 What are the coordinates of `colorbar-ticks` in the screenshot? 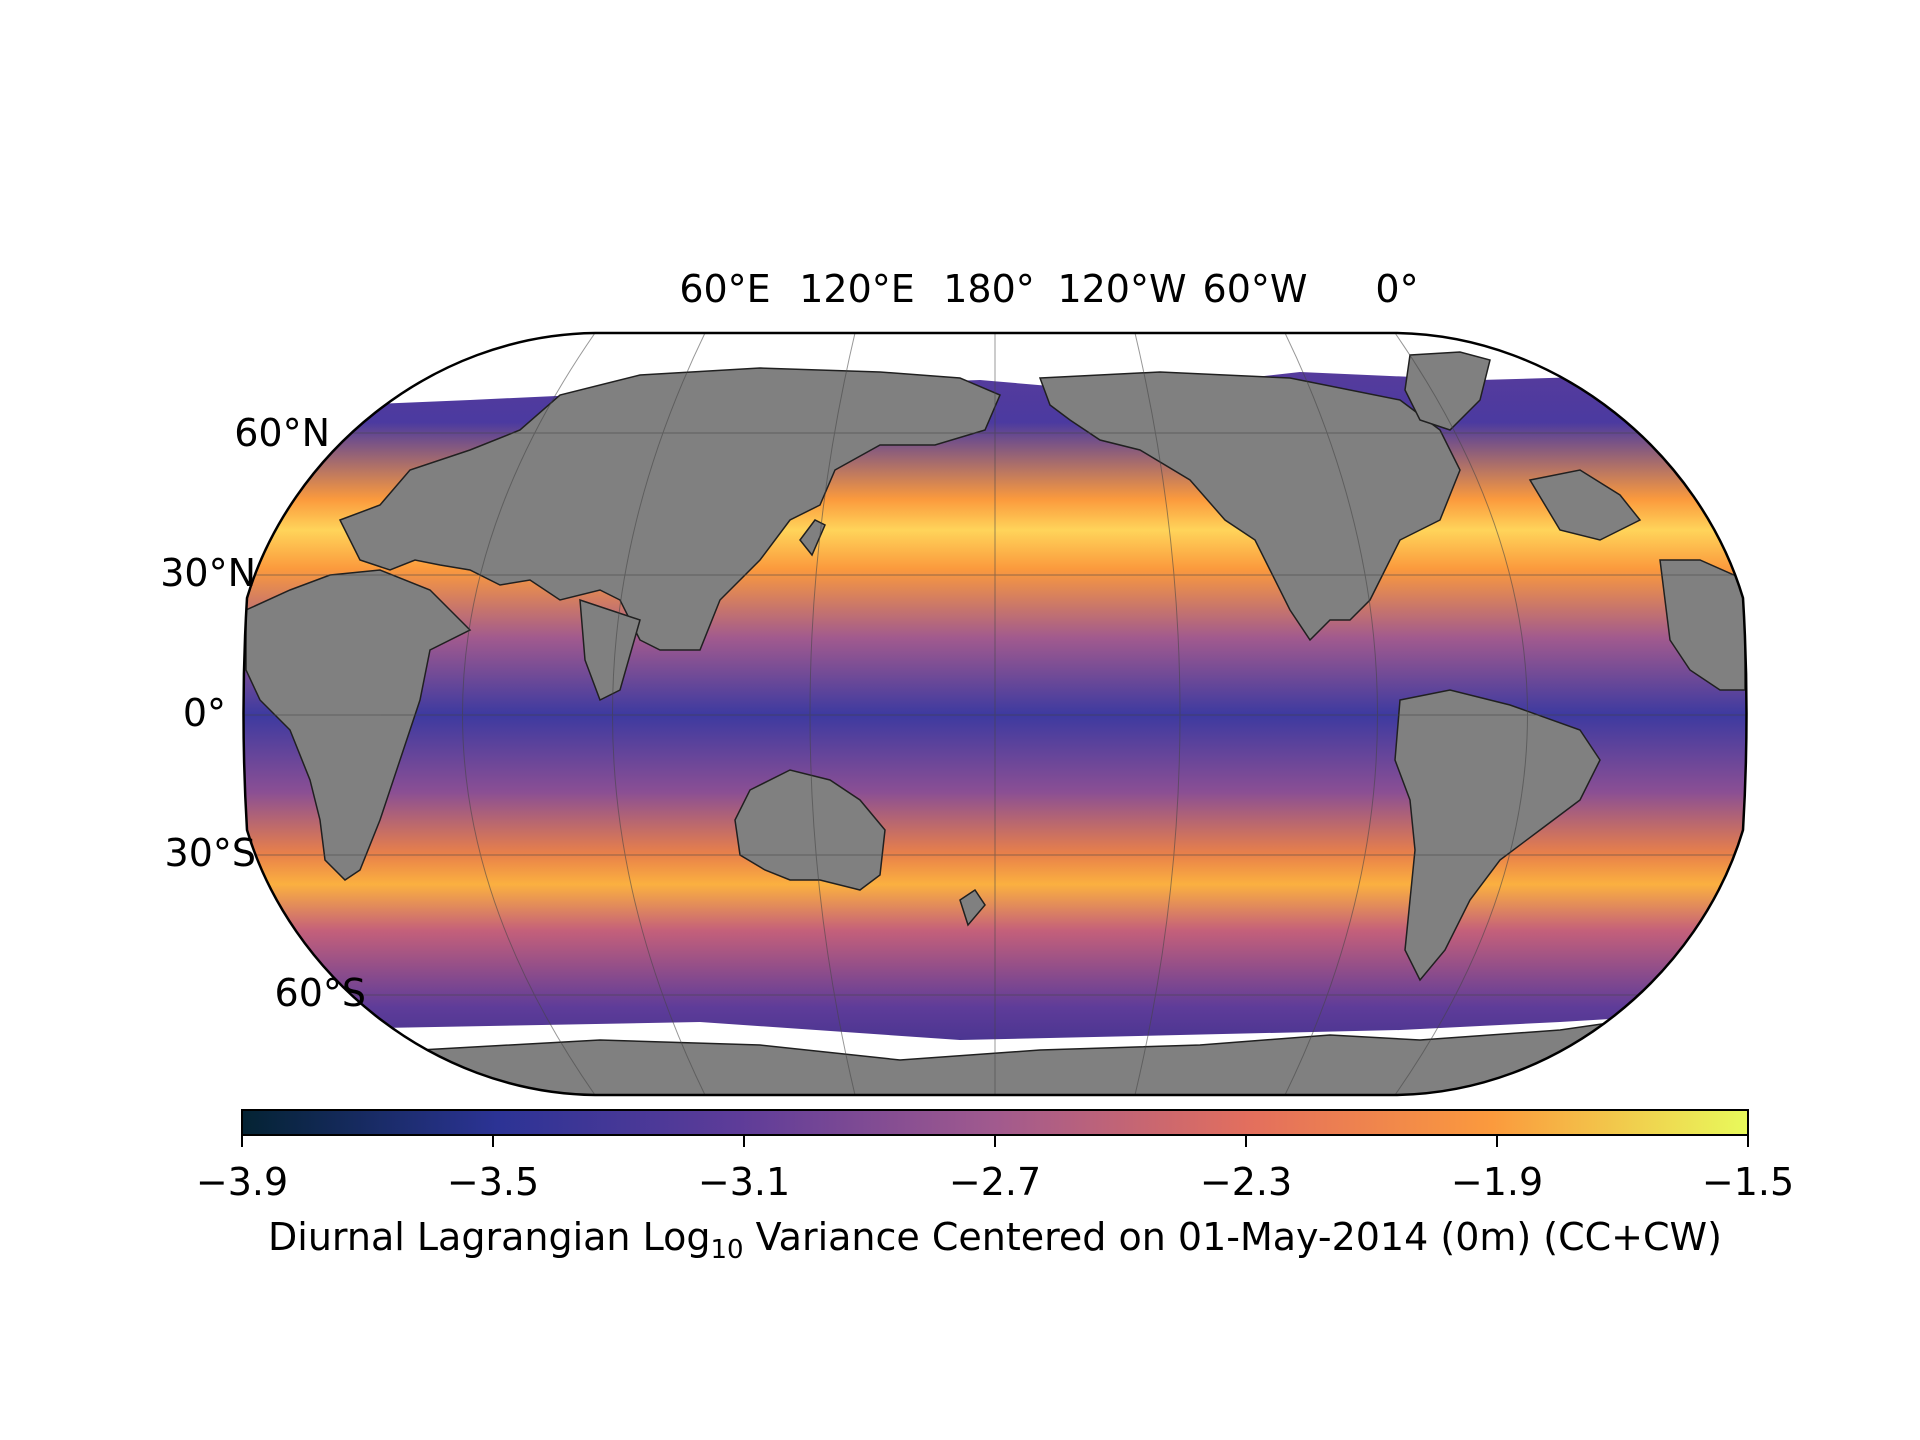 It's located at (995, 1141).